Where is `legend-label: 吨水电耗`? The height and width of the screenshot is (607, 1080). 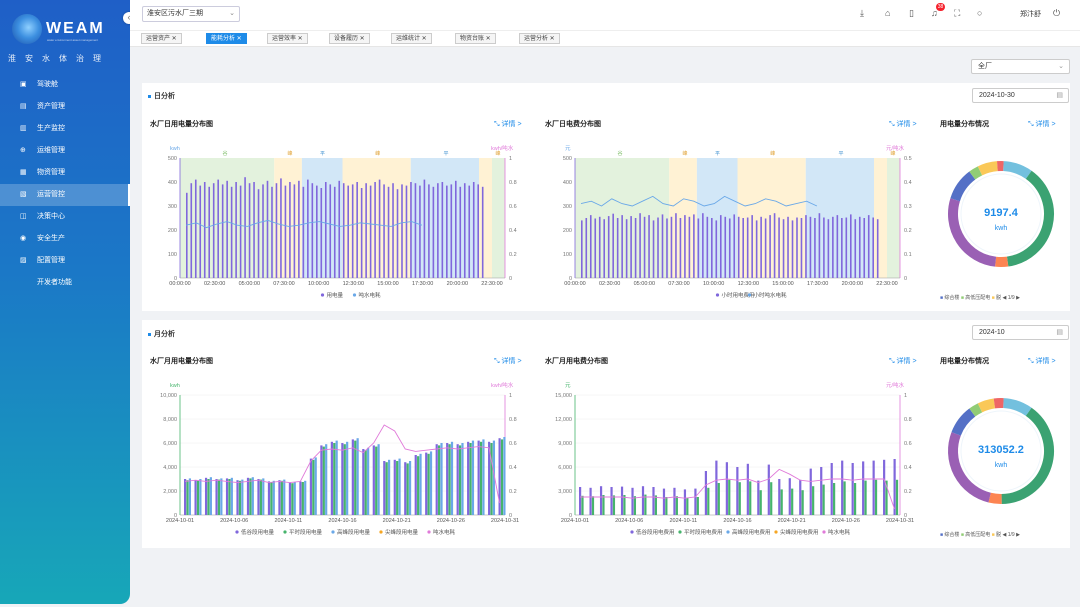 legend-label: 吨水电耗 is located at coordinates (839, 532).